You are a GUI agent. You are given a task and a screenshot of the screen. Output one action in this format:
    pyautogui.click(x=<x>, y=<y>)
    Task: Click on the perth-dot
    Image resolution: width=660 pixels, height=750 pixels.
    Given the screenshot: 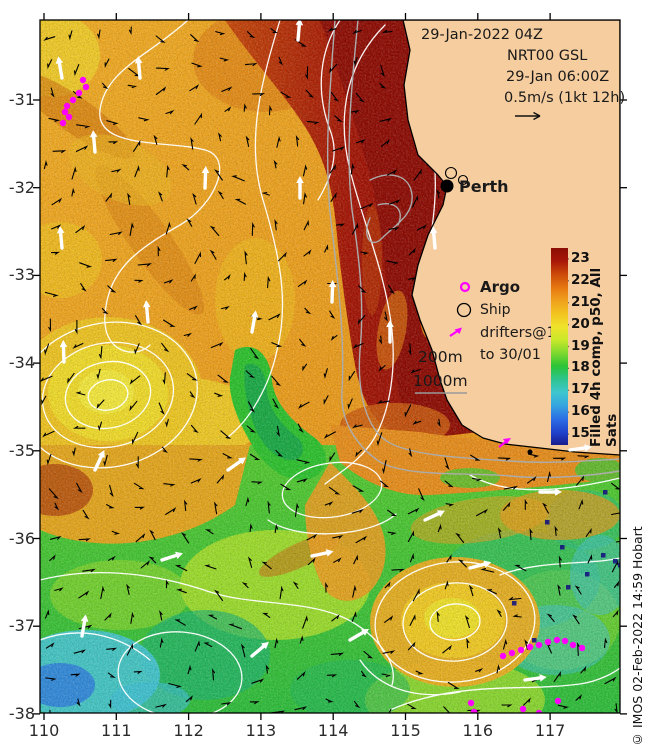 What is the action you would take?
    pyautogui.click(x=447, y=186)
    